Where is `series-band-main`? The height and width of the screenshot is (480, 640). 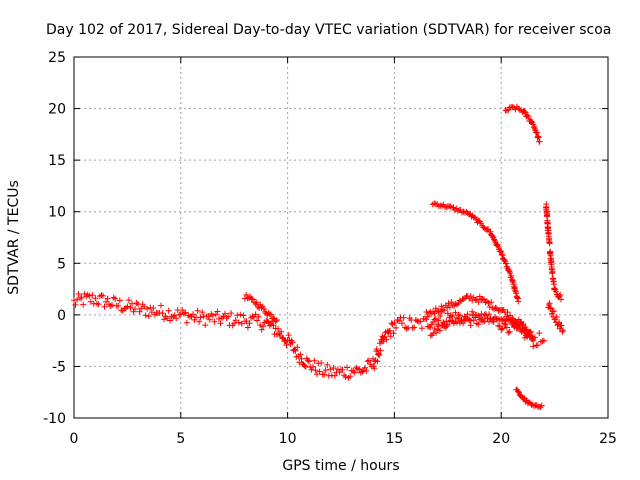
series-band-main is located at coordinates (309, 335).